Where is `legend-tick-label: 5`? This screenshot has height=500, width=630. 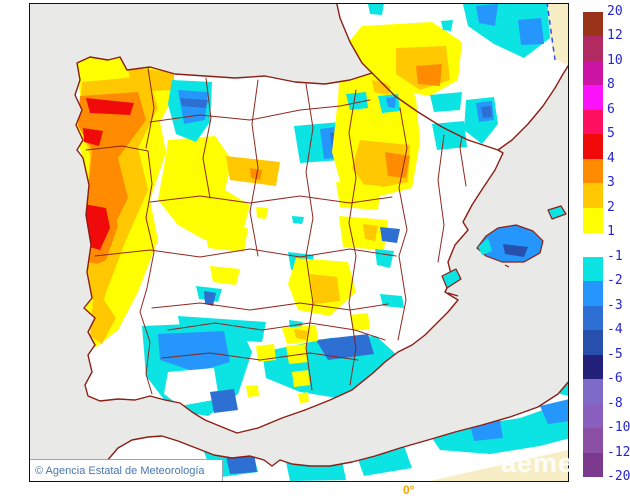
legend-tick-label: 5 is located at coordinates (611, 134).